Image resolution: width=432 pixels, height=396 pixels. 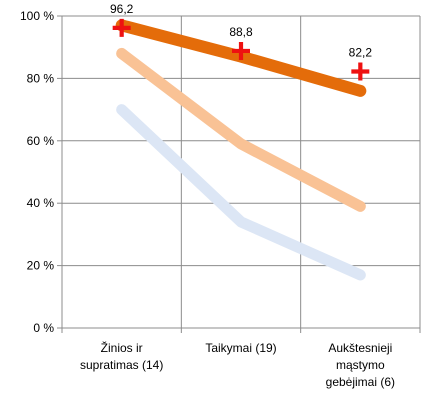 I want to click on y-tick-label: 60 %, so click(x=41, y=141).